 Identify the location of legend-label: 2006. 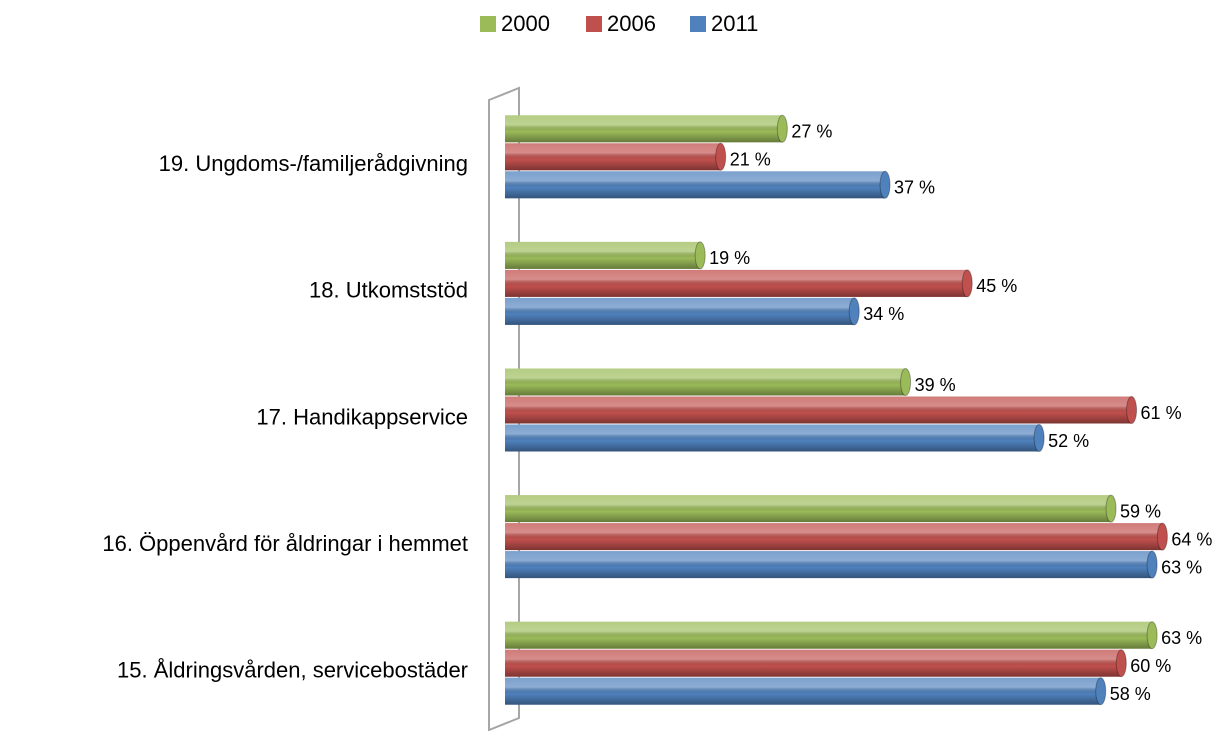
(631, 23).